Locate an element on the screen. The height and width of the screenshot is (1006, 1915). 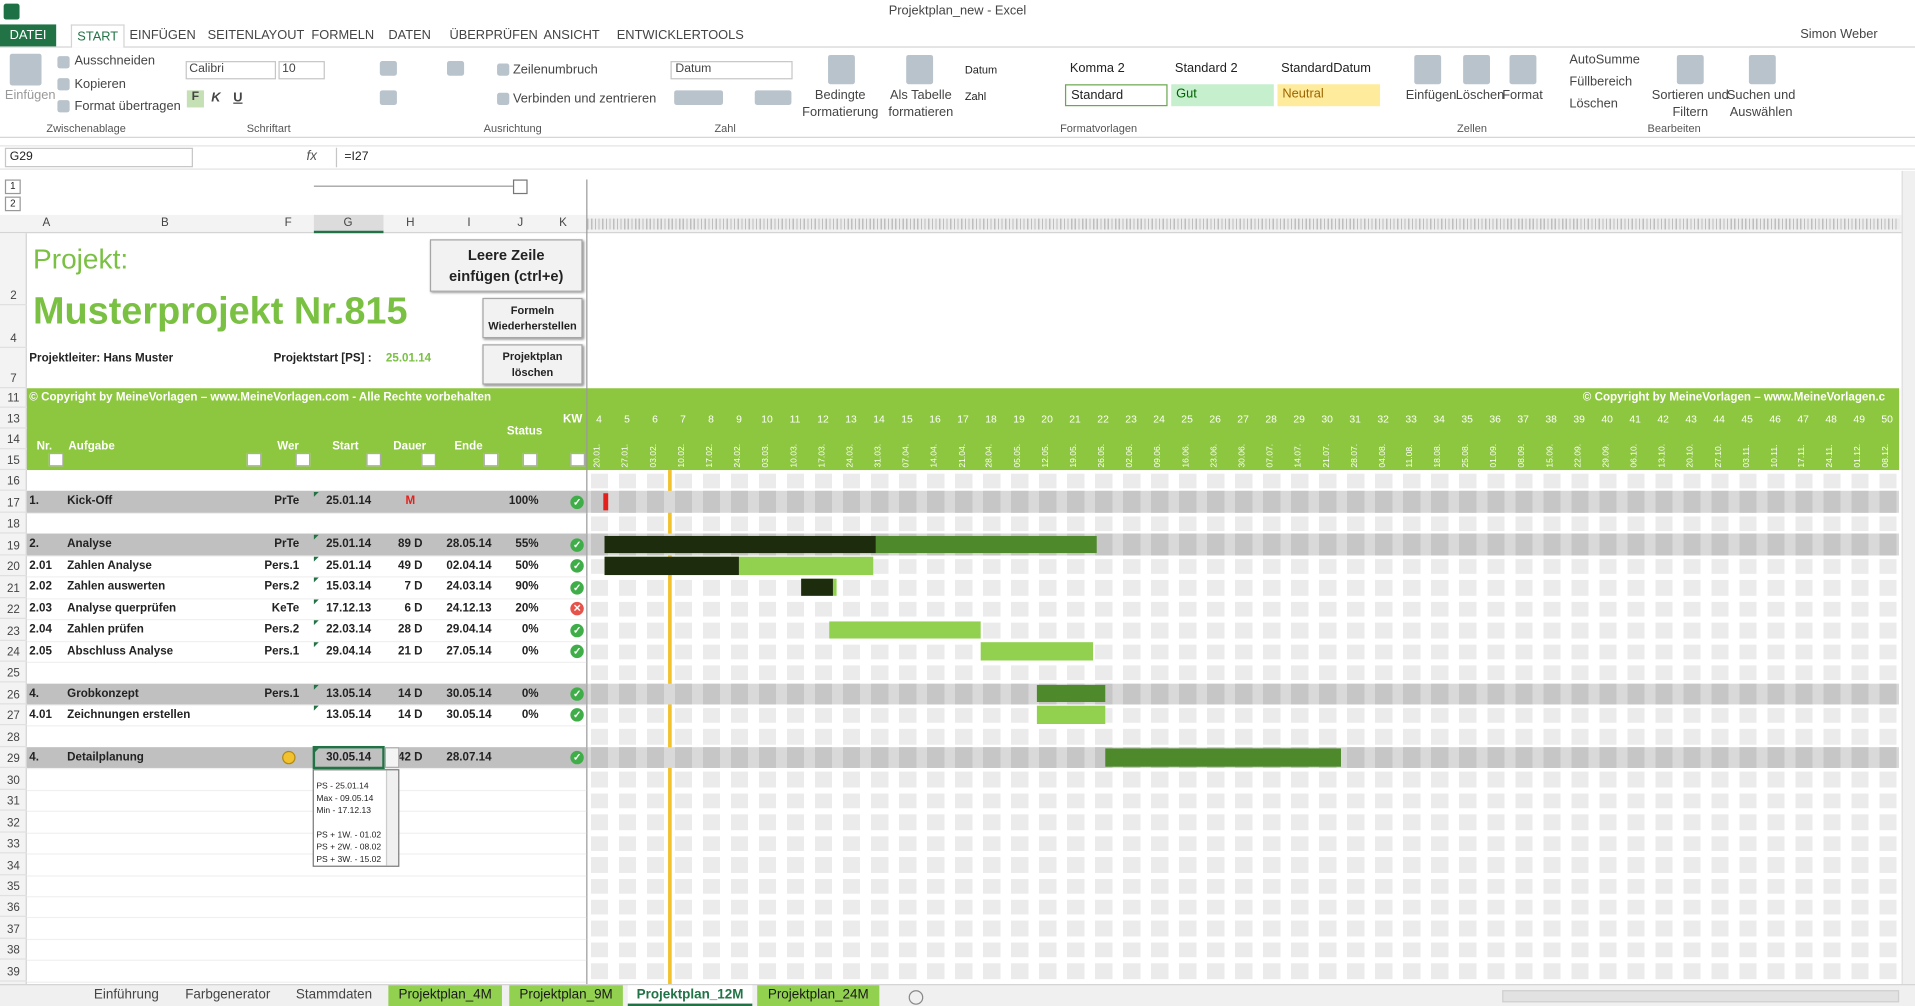
horizontal-scrollbar is located at coordinates (1701, 996).